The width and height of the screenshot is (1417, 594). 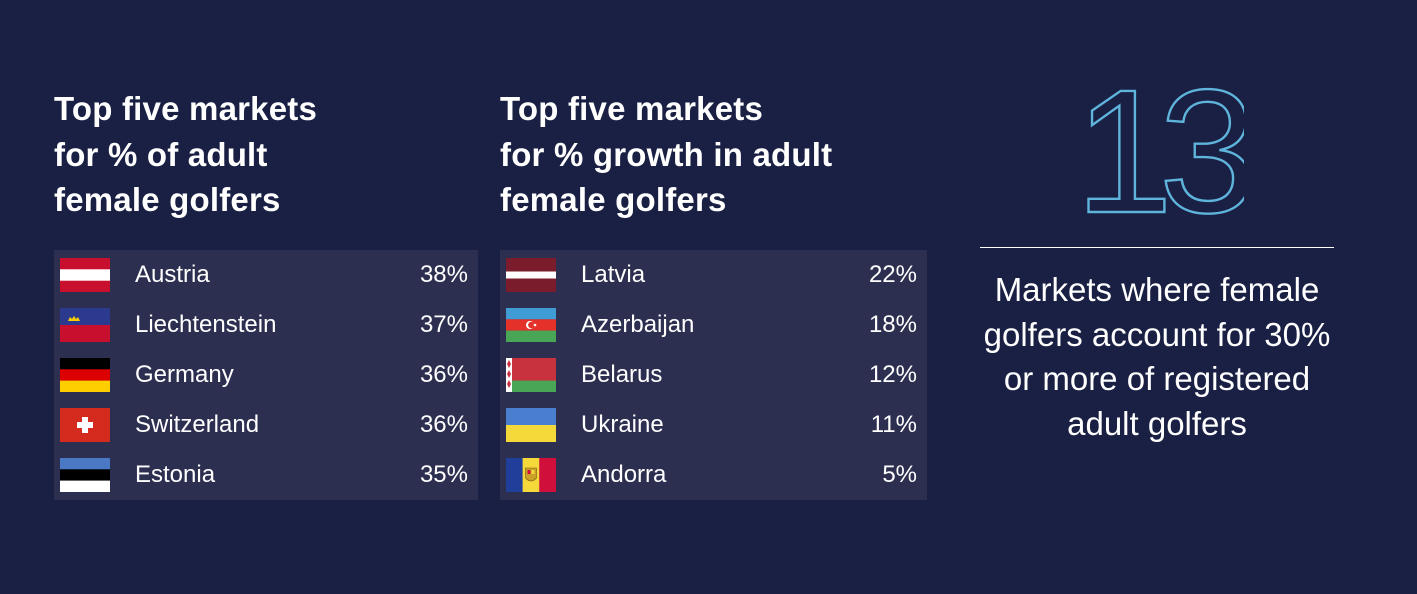 What do you see at coordinates (713, 325) in the screenshot?
I see `table-row: Azerbaijan 18%` at bounding box center [713, 325].